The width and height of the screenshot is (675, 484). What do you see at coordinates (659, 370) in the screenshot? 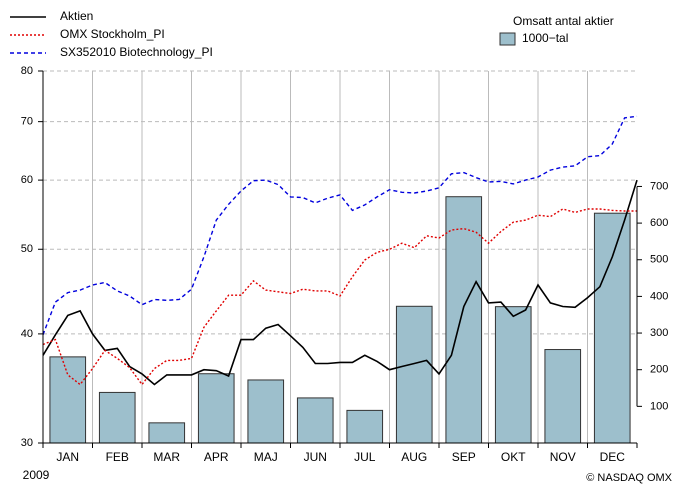
I see `y2-tick-label: 200` at bounding box center [659, 370].